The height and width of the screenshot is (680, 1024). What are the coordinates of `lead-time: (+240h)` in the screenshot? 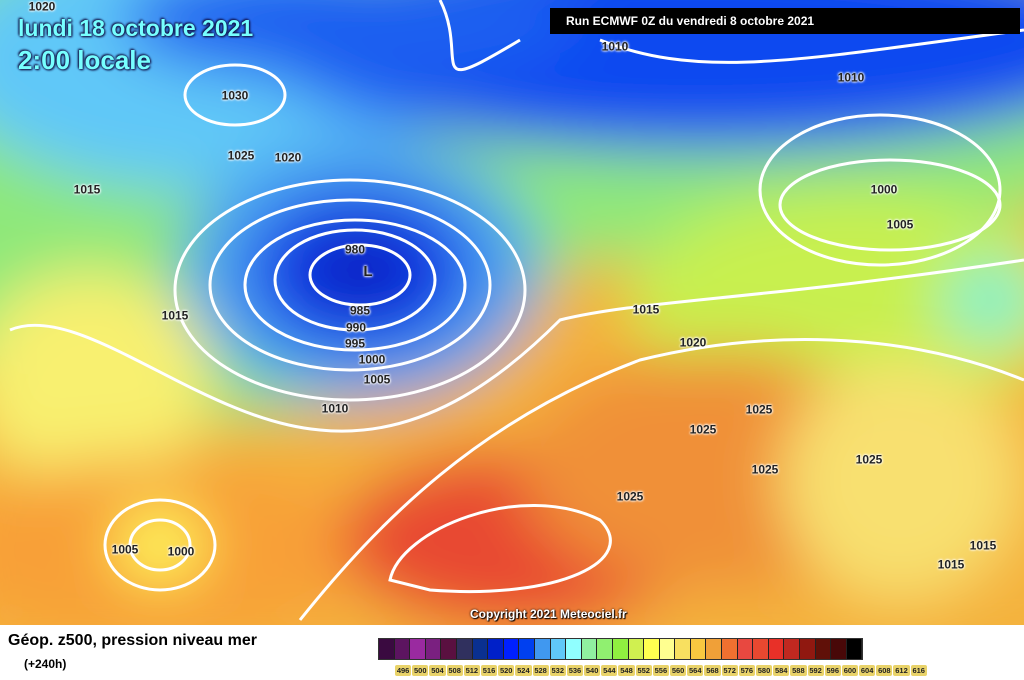 It's located at (45, 664).